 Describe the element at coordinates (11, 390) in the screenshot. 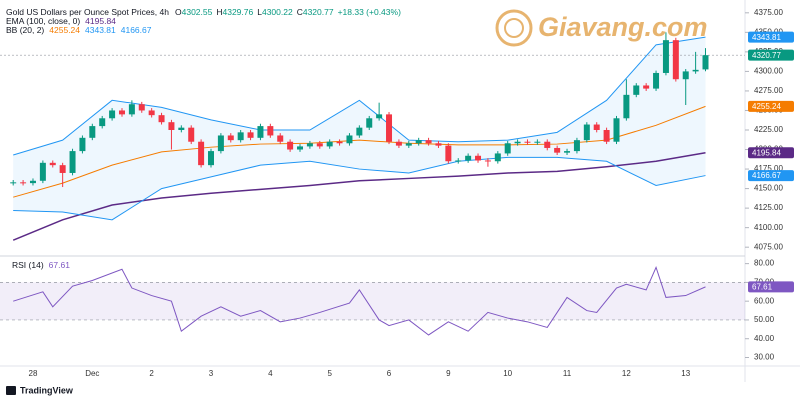

I see `logo-mark` at that location.